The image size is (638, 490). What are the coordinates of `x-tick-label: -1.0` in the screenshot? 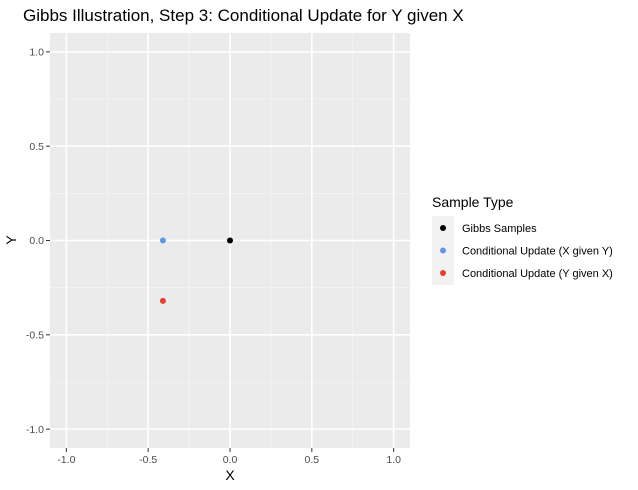 It's located at (66, 460).